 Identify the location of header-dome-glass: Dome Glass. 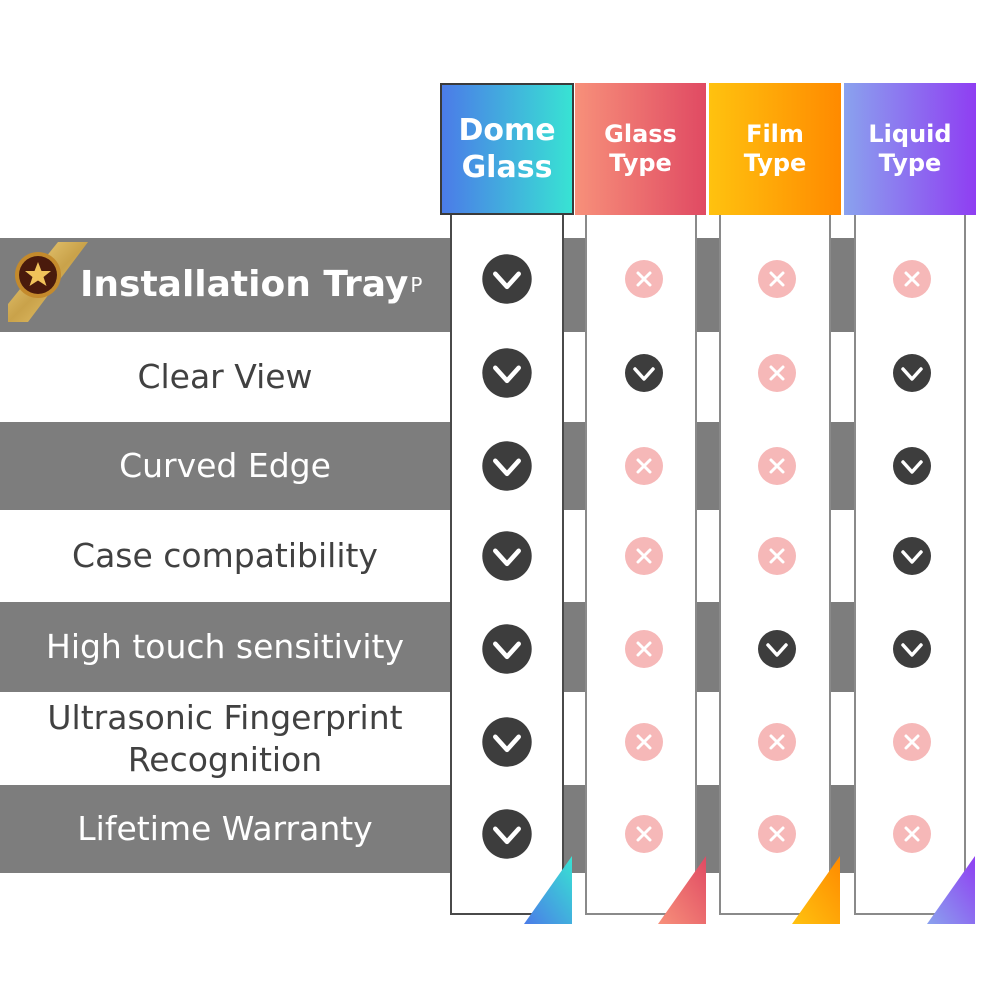
(507, 149).